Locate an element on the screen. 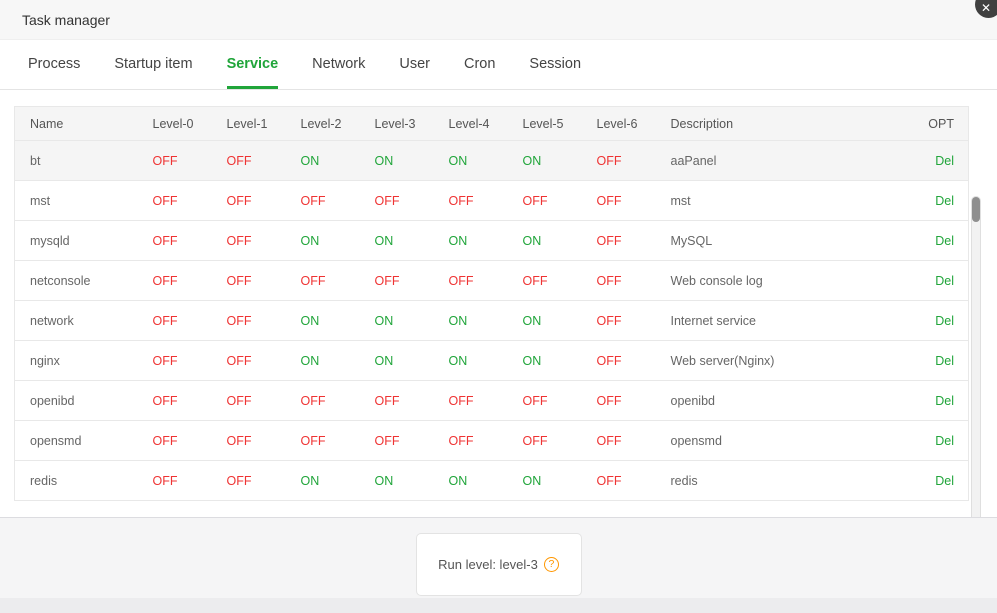  column-header-level-3: Level-3 is located at coordinates (396, 123).